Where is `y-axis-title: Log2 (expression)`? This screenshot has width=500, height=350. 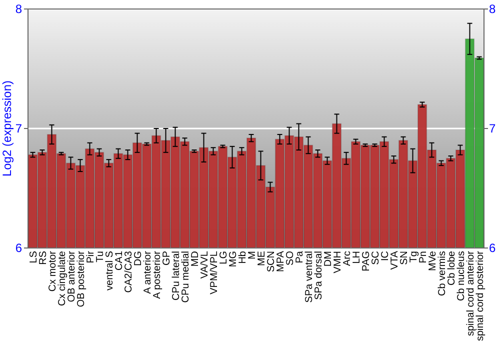 y-axis-title: Log2 (expression) is located at coordinates (7, 128).